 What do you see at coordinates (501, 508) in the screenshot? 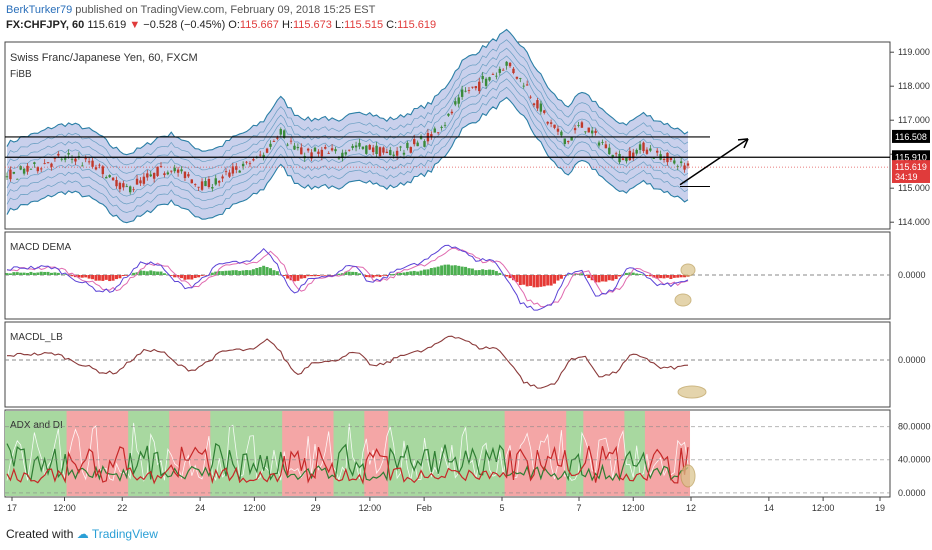
I see `x-tick-label: 5` at bounding box center [501, 508].